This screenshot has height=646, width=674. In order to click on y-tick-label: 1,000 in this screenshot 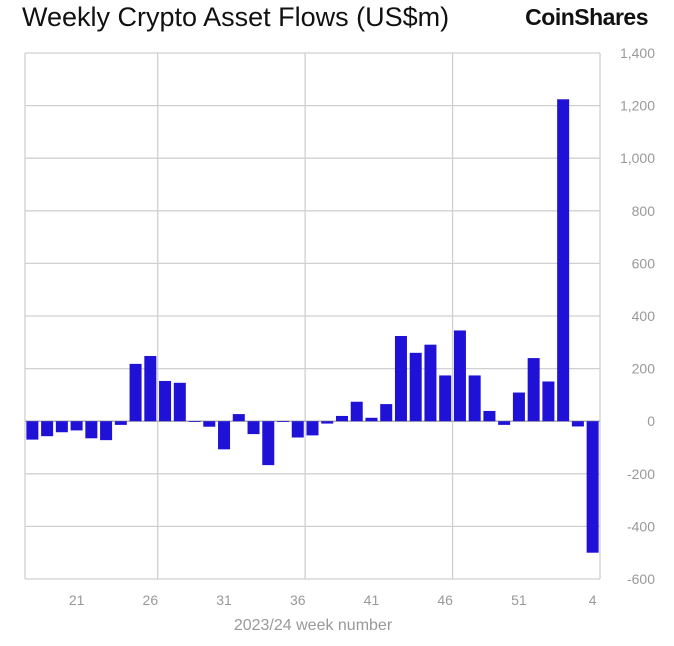, I will do `click(637, 158)`.